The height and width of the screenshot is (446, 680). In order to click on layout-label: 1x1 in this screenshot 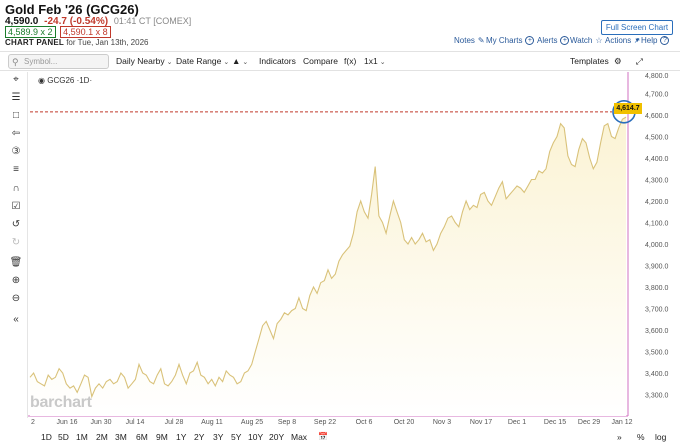, I will do `click(371, 61)`.